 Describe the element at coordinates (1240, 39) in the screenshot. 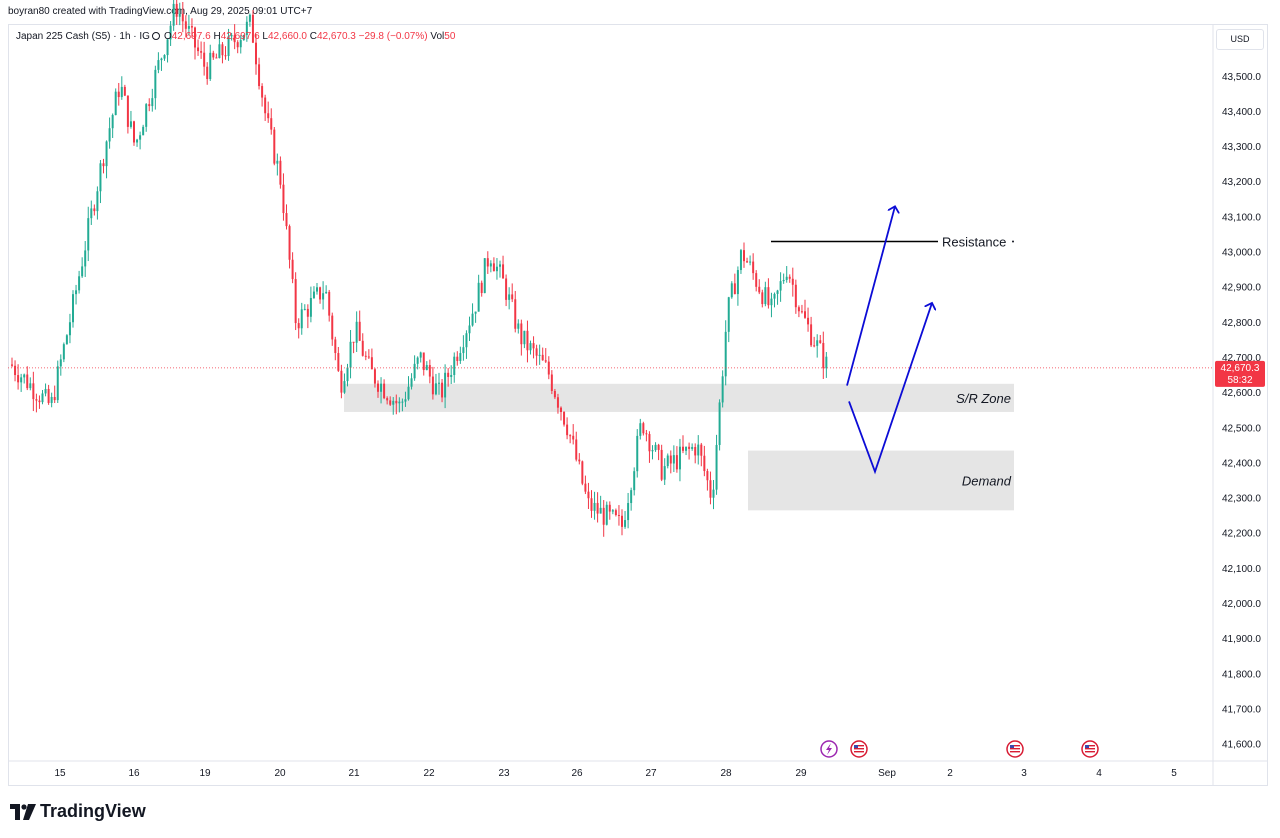

I see `currency-button: USD` at that location.